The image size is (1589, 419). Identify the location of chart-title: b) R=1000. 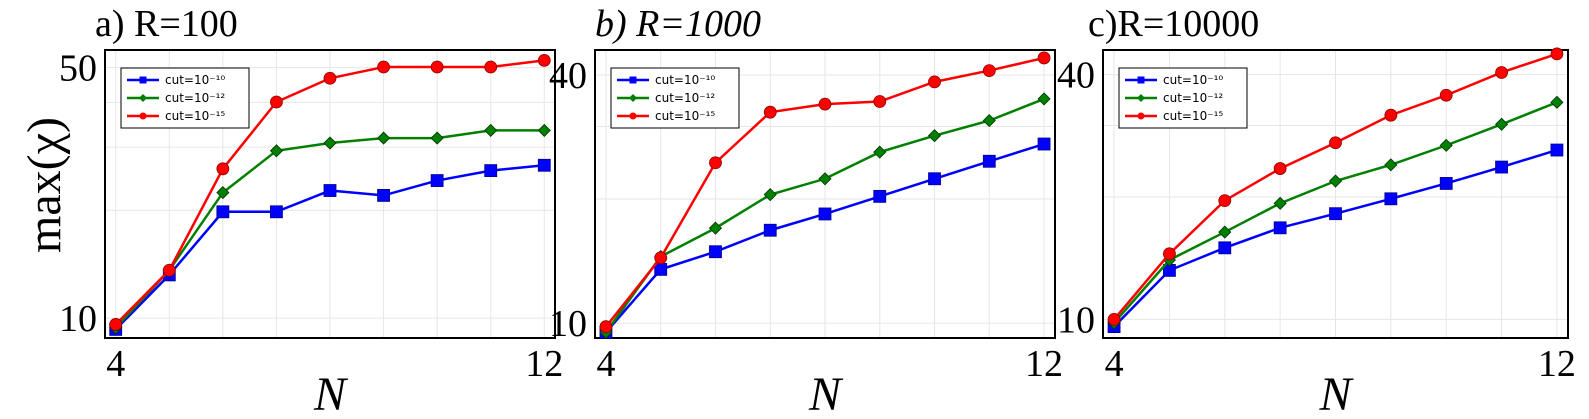
(678, 24).